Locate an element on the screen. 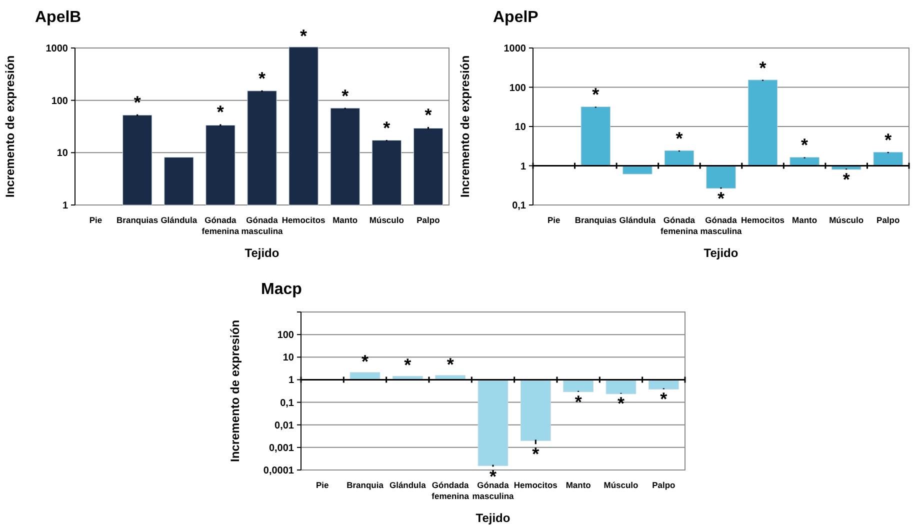 The image size is (913, 526). chart-title: Macp is located at coordinates (281, 289).